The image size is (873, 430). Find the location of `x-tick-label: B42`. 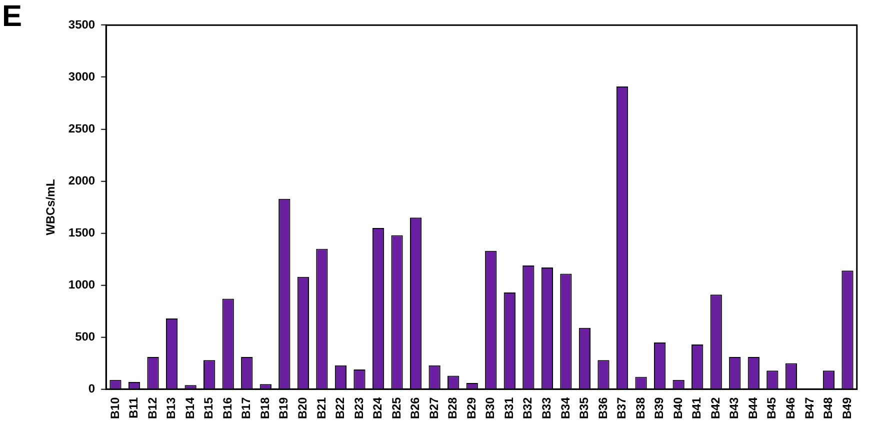

x-tick-label: B42 is located at coordinates (715, 408).